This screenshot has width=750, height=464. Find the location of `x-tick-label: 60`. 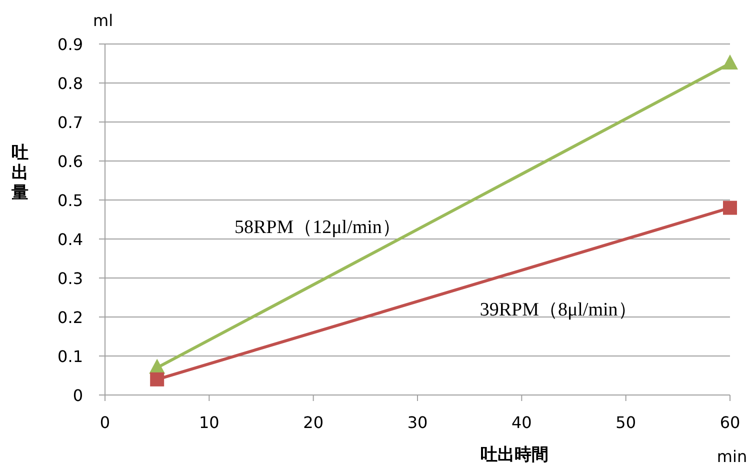

x-tick-label: 60 is located at coordinates (730, 422).